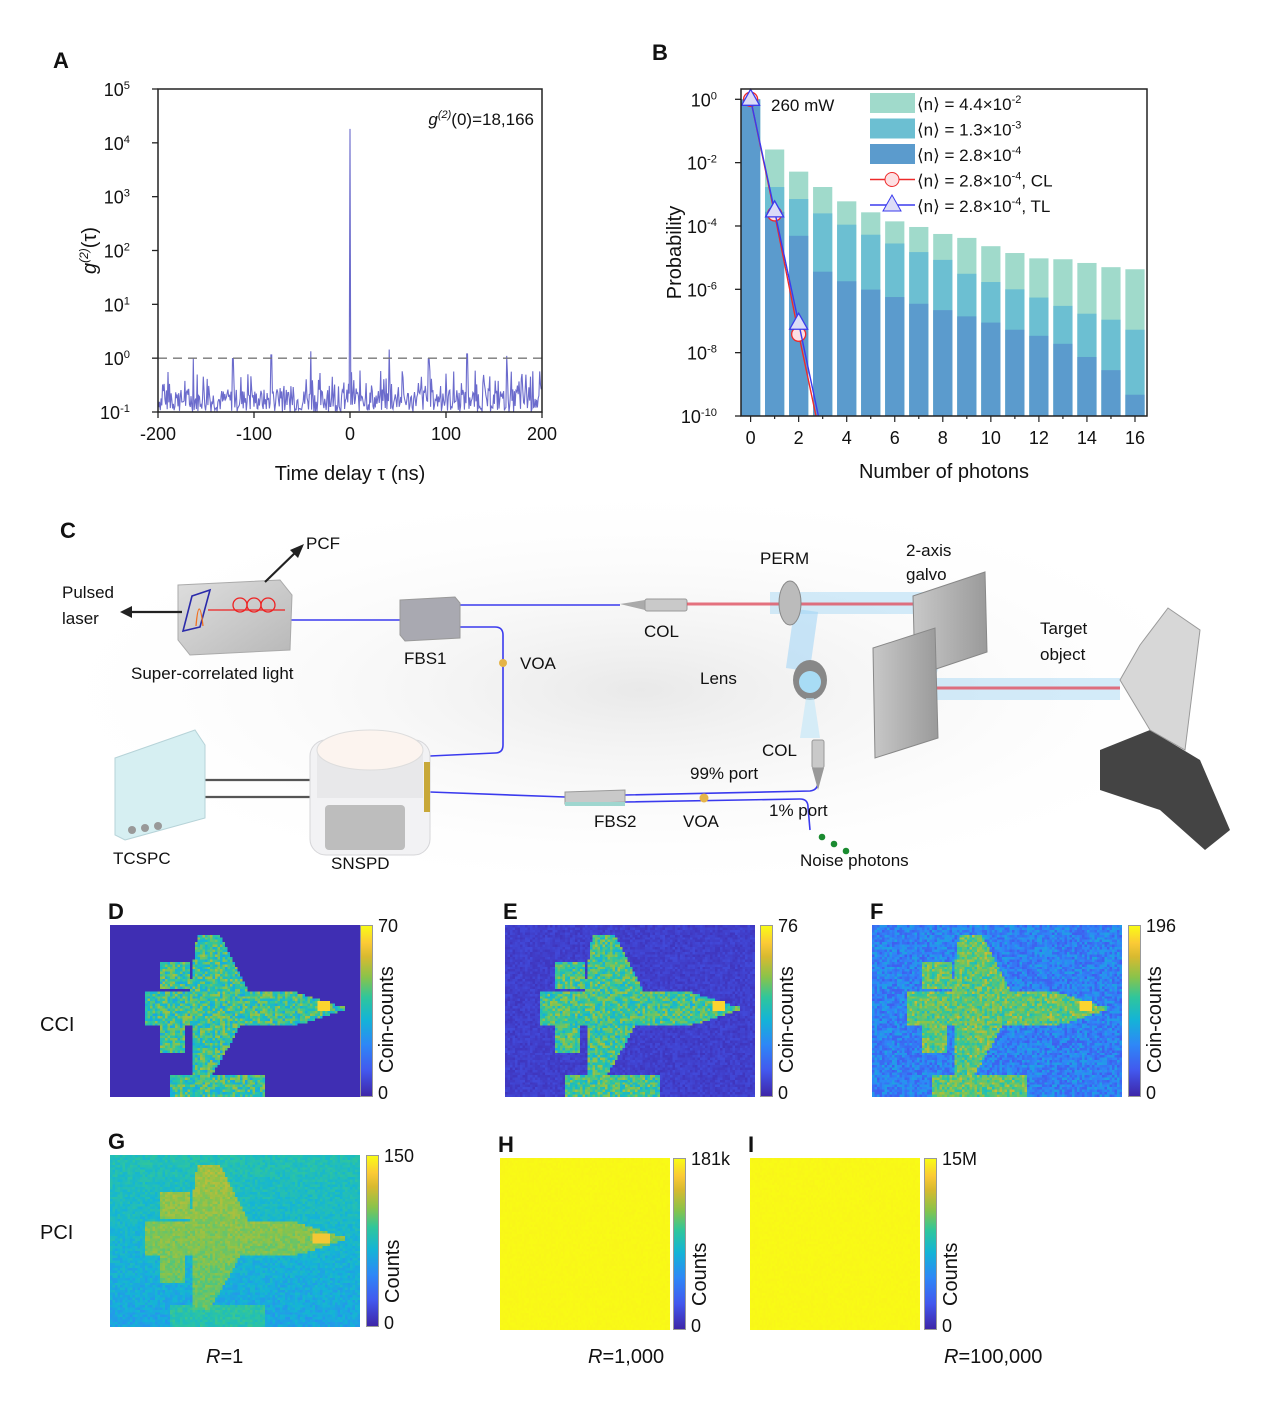 The image size is (1265, 1404). What do you see at coordinates (802, 105) in the screenshot?
I see `power-annotation: 260 mW` at bounding box center [802, 105].